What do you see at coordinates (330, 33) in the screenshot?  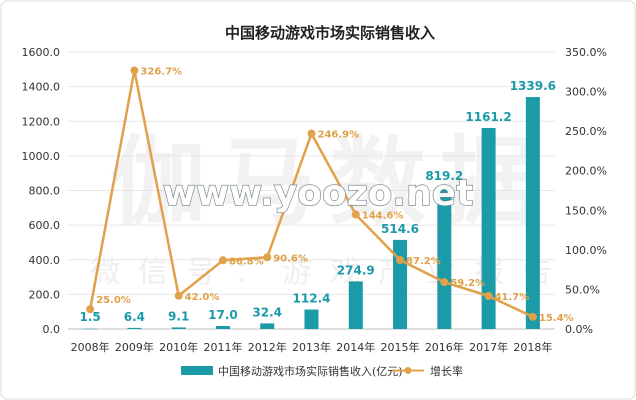 I see `chart-title: 中国移动游戏市场实际销售收入` at bounding box center [330, 33].